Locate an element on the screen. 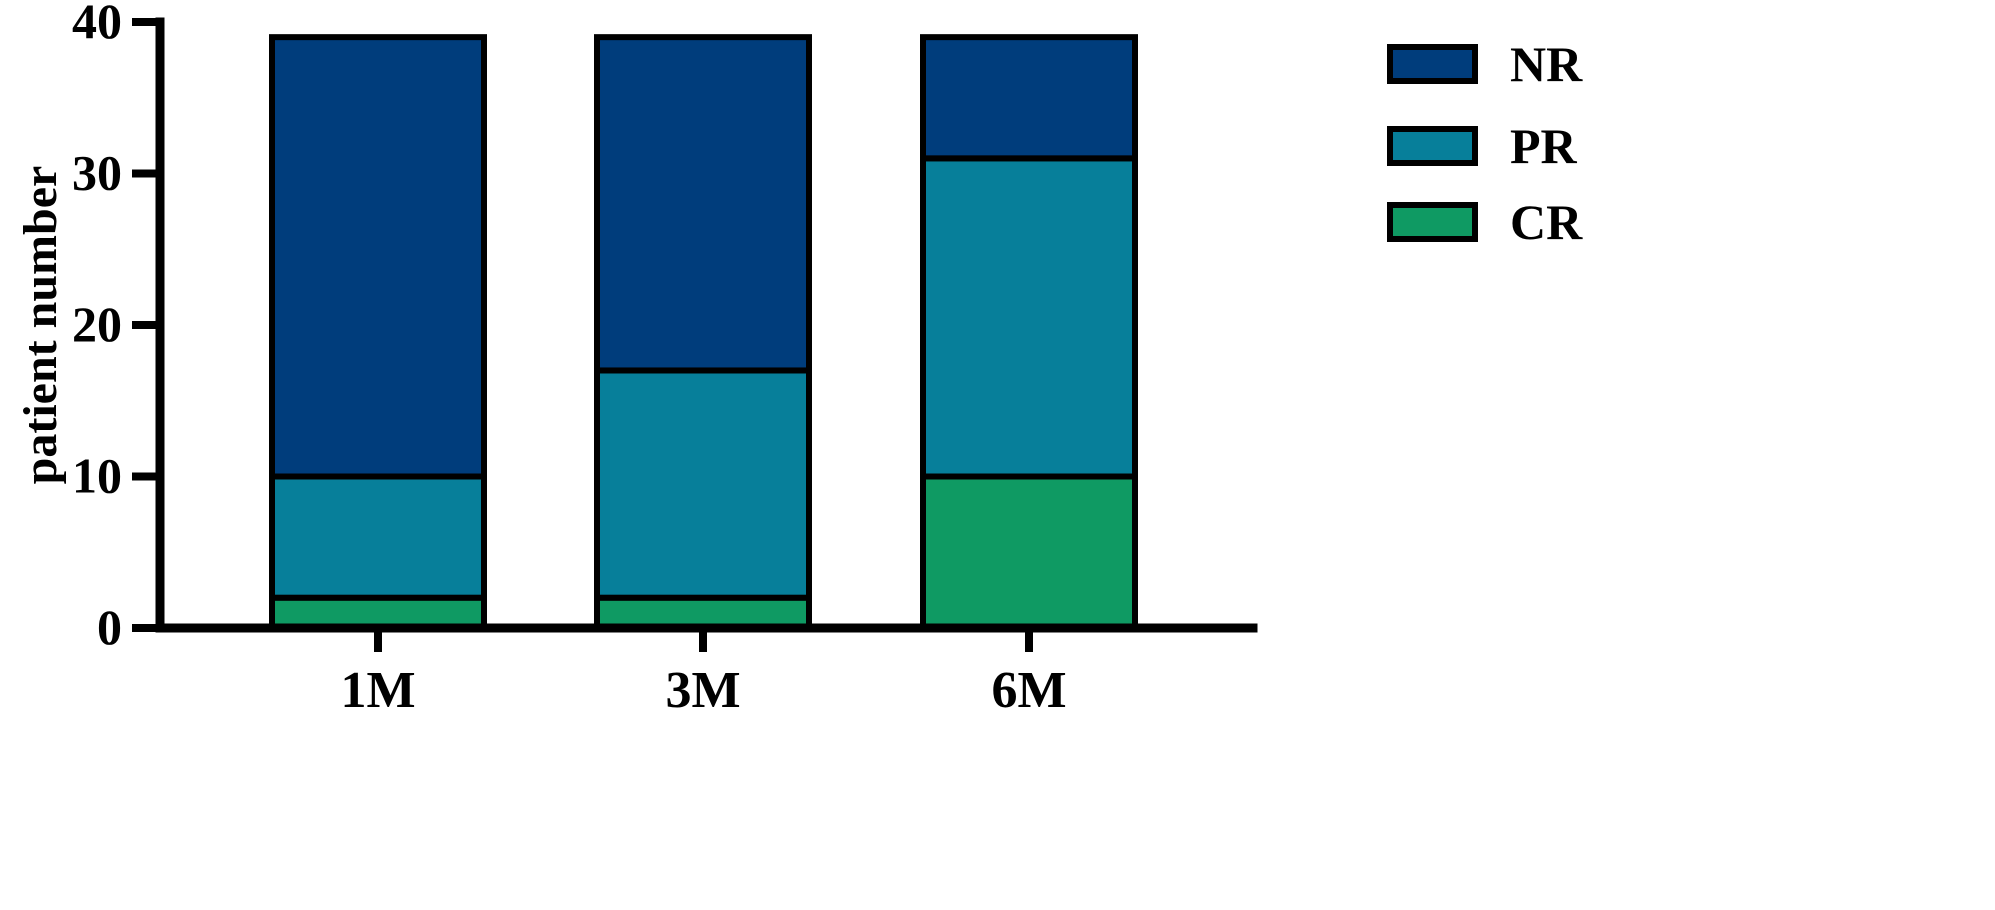  bar-stack-1m is located at coordinates (378, 333).